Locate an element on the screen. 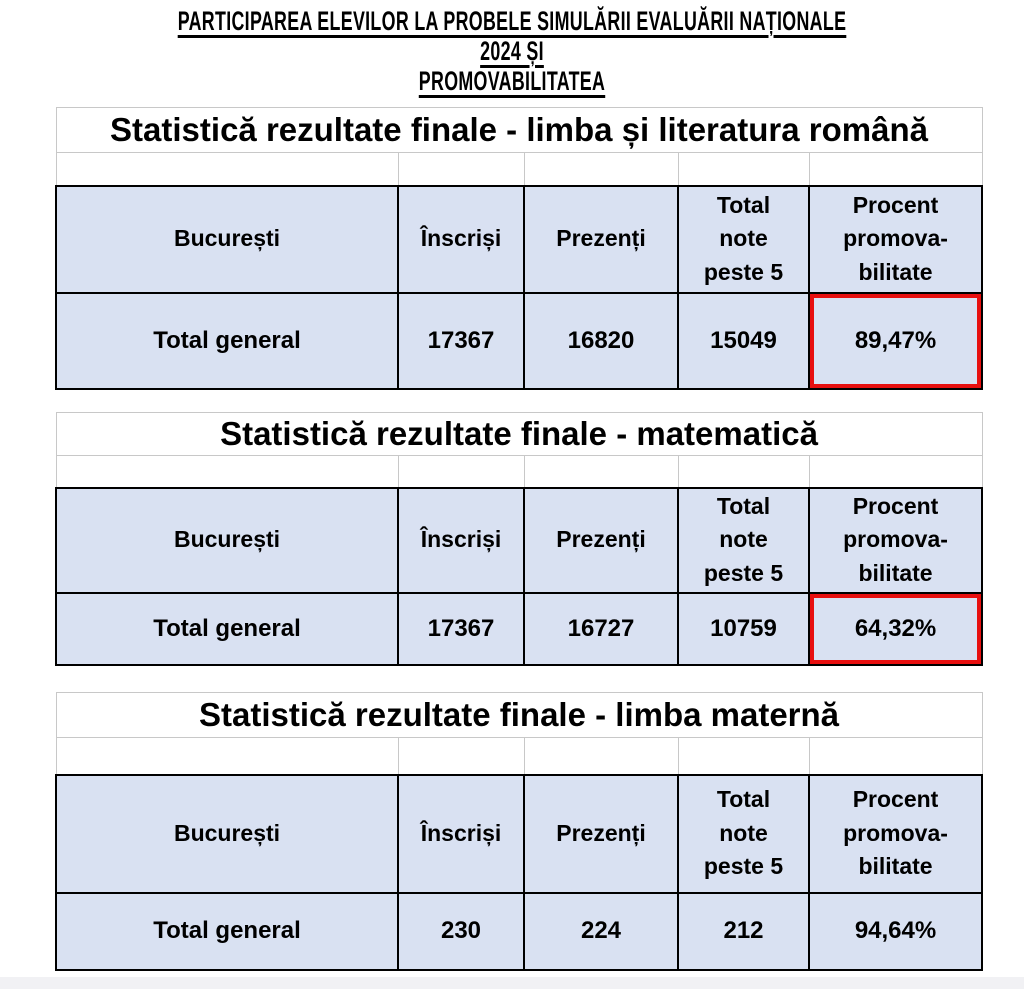  cell-procent: 94,64% is located at coordinates (895, 931).